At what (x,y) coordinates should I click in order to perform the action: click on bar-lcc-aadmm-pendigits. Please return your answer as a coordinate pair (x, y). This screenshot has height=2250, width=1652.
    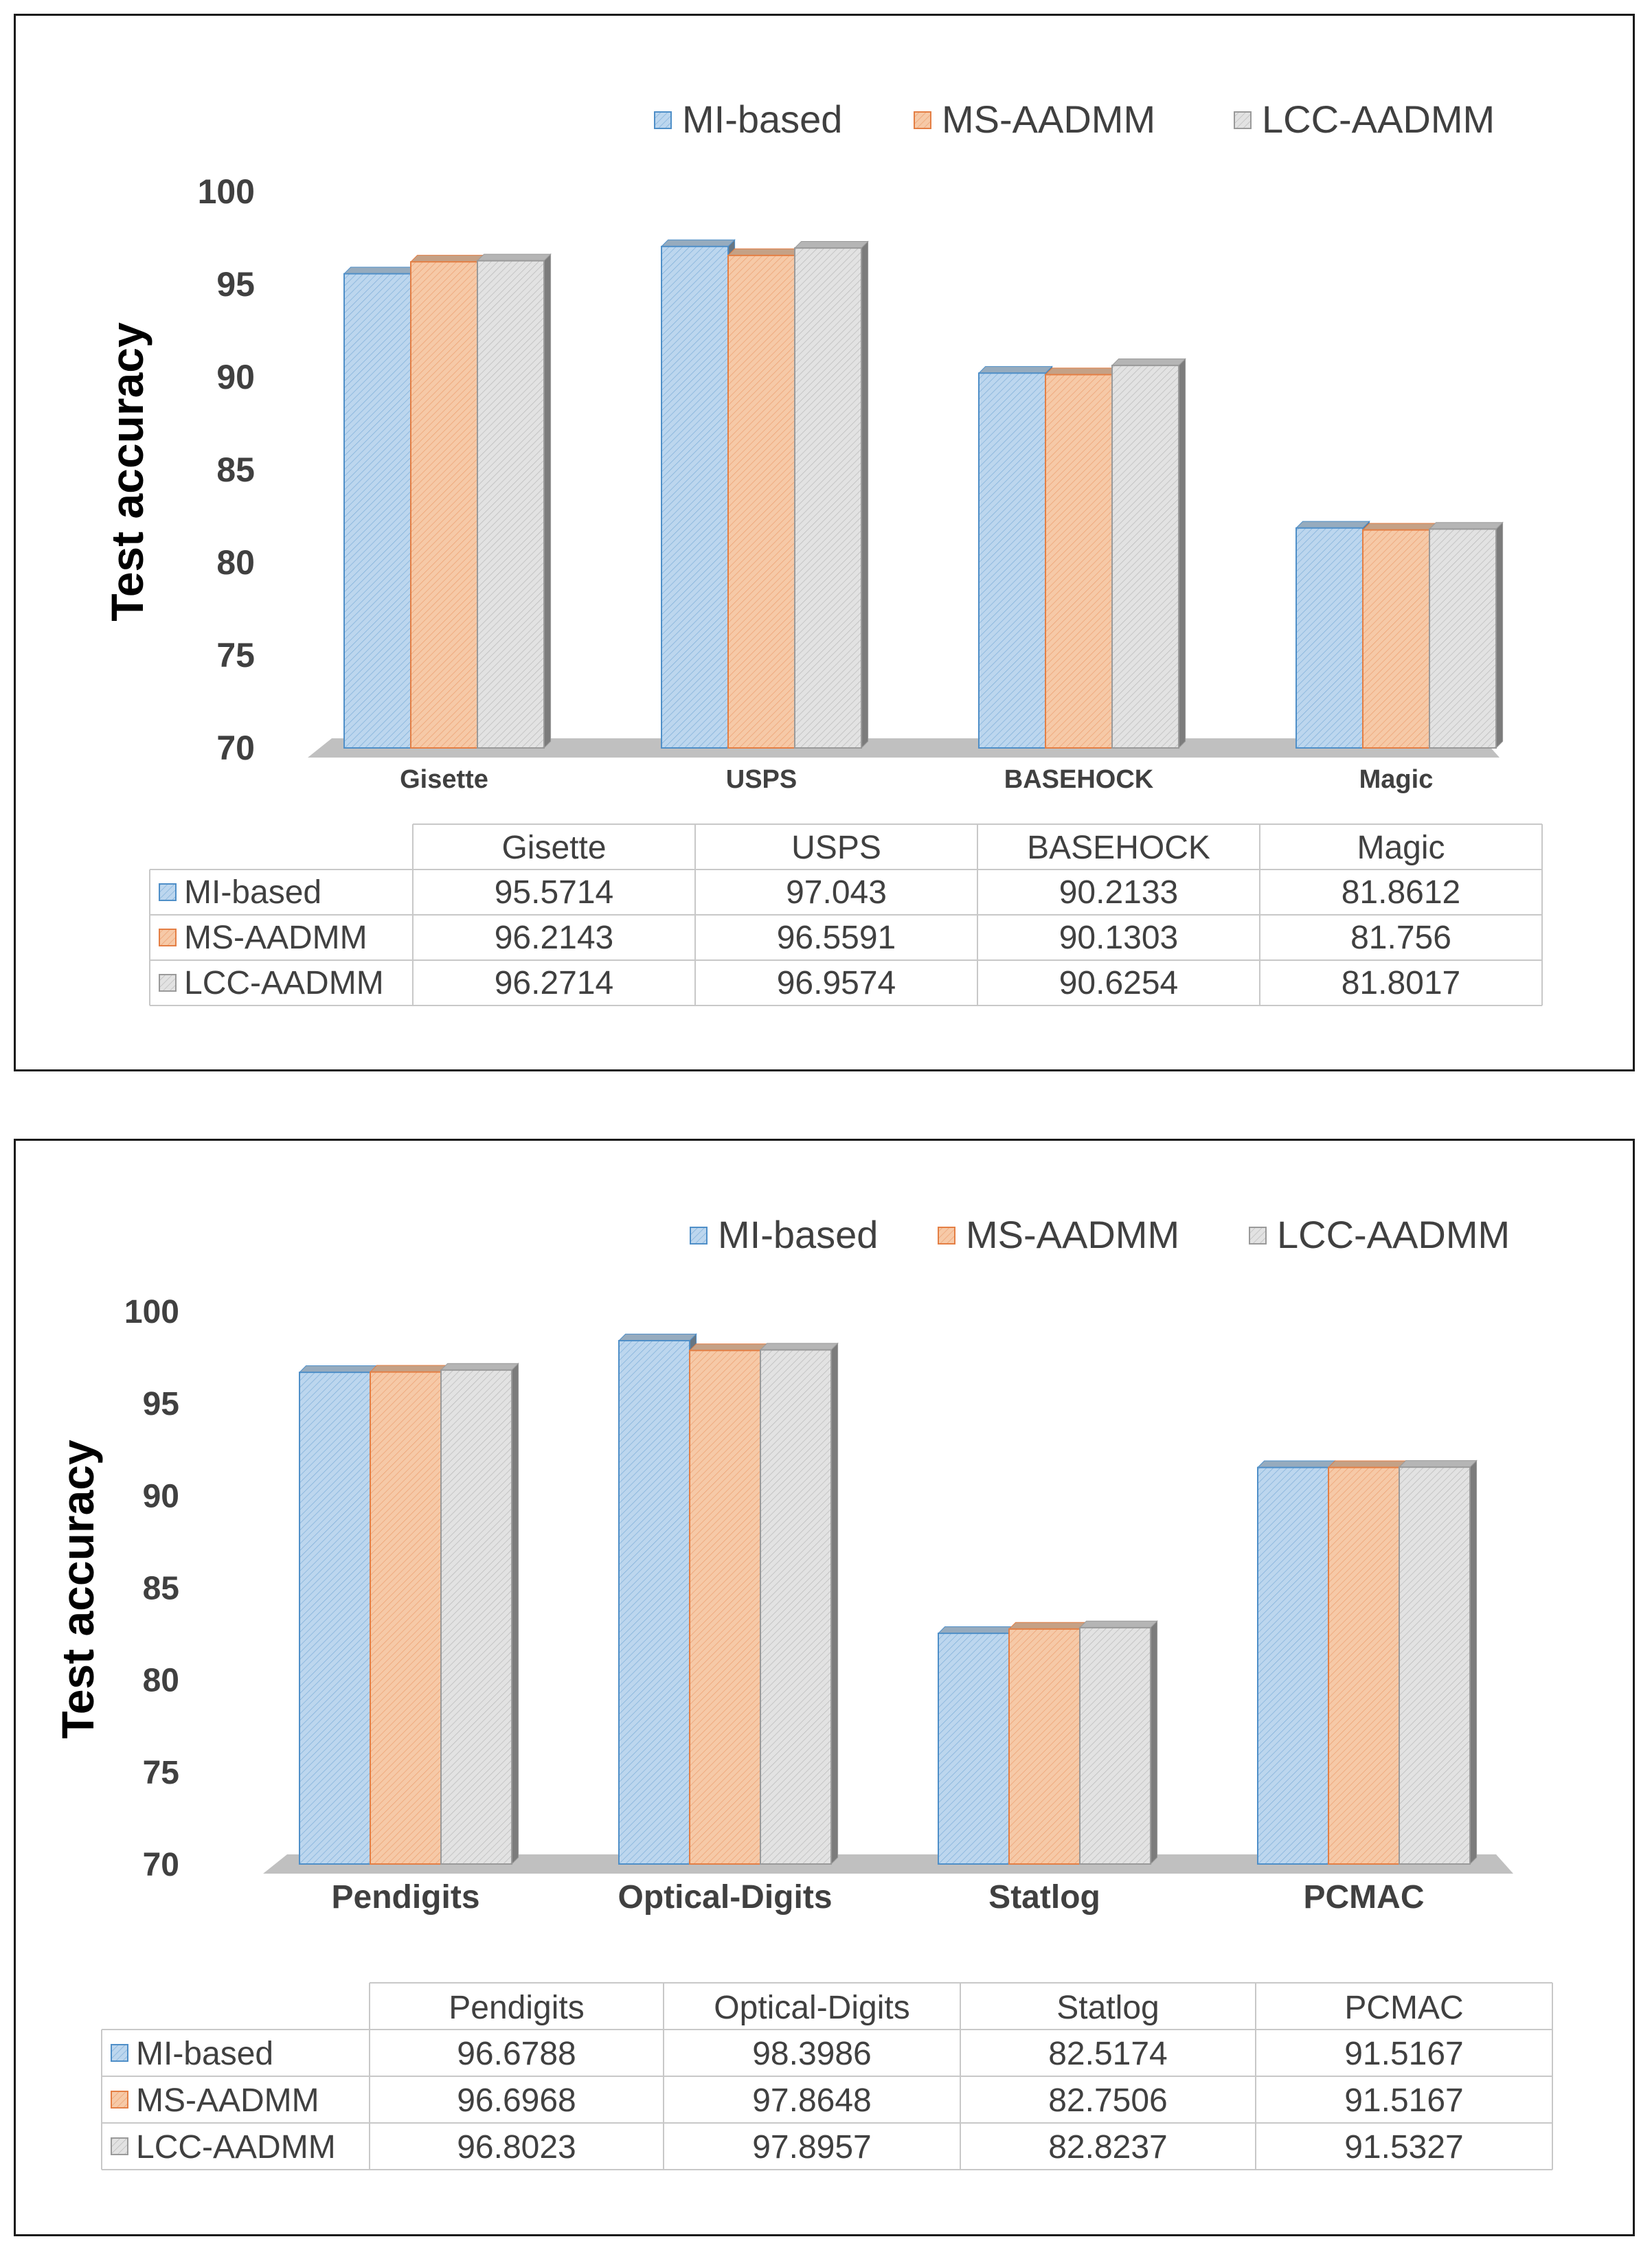
    Looking at the image, I should click on (479, 1613).